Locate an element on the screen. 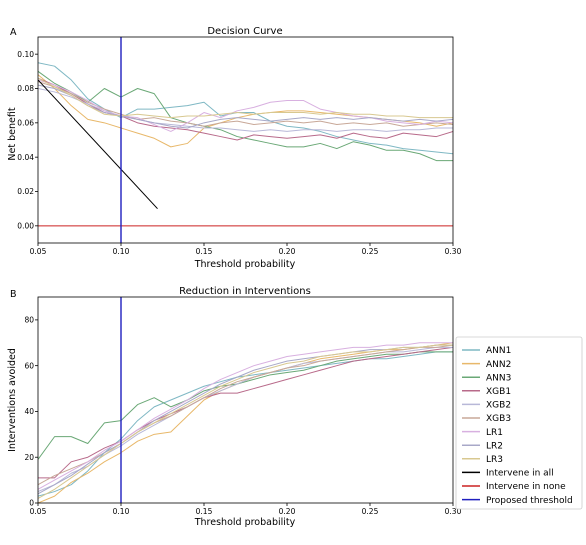  series-line-xgb3 is located at coordinates (245, 104).